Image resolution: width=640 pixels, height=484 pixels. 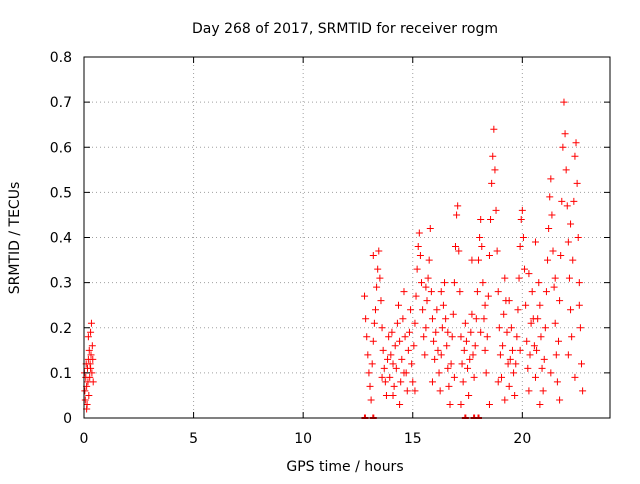 What do you see at coordinates (84, 439) in the screenshot?
I see `x-tick-label: 0` at bounding box center [84, 439].